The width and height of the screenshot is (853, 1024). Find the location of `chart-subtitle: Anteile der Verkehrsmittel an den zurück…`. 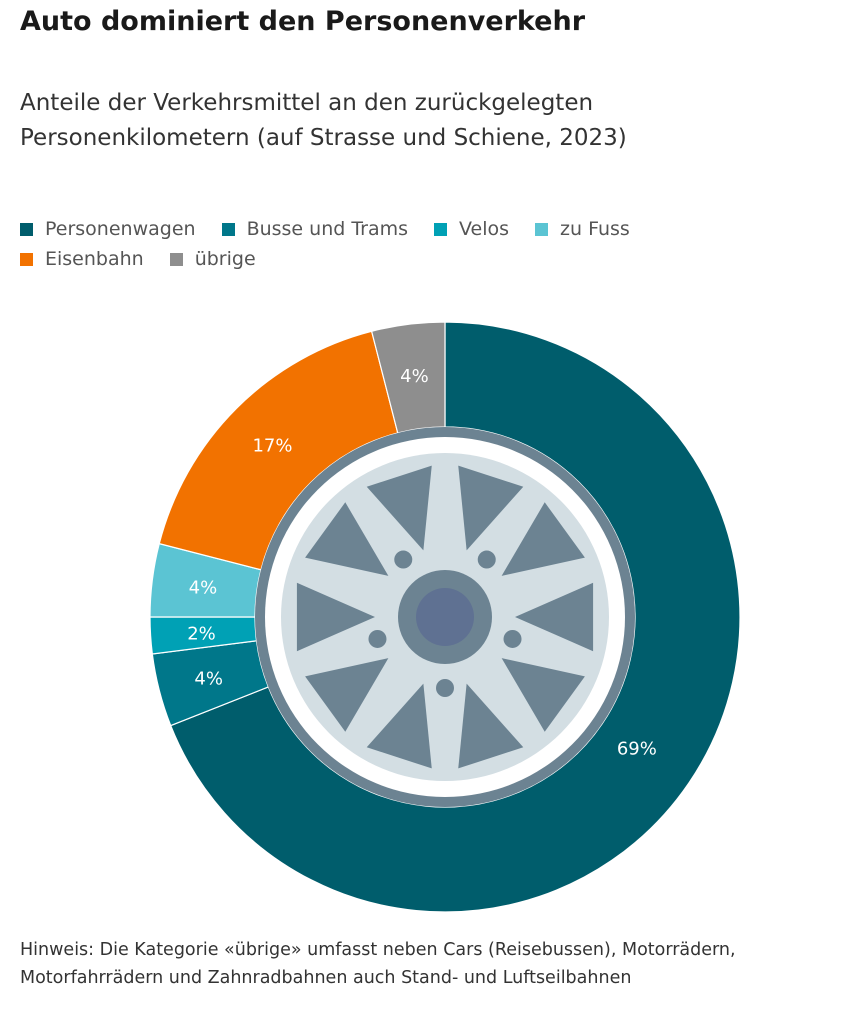

chart-subtitle: Anteile der Verkehrsmittel an den zurück… is located at coordinates (323, 120).